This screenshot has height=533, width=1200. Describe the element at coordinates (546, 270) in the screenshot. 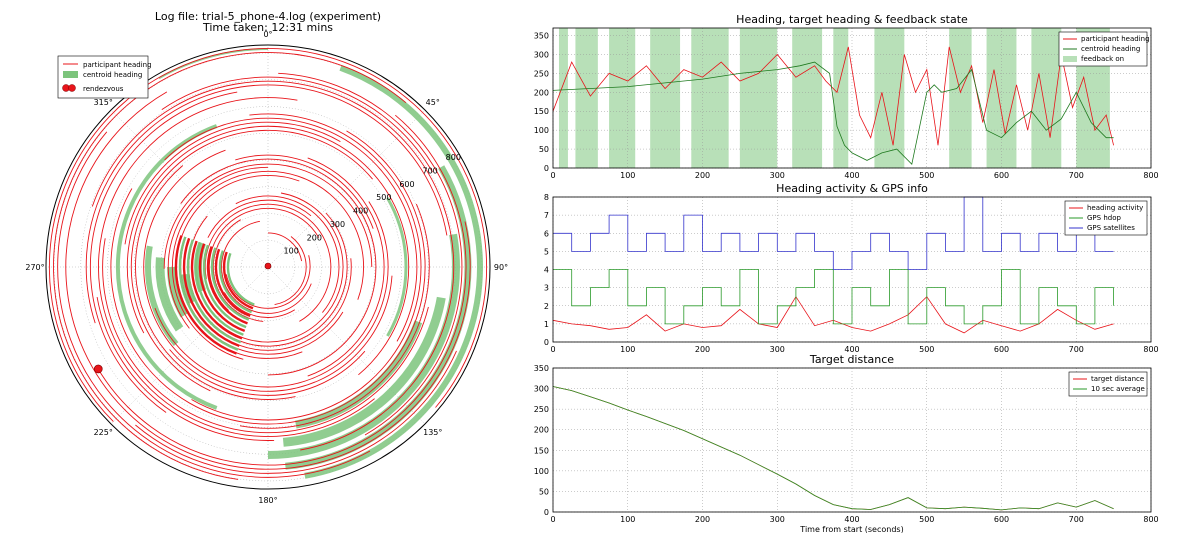

I see `y-tick-label: 4` at that location.